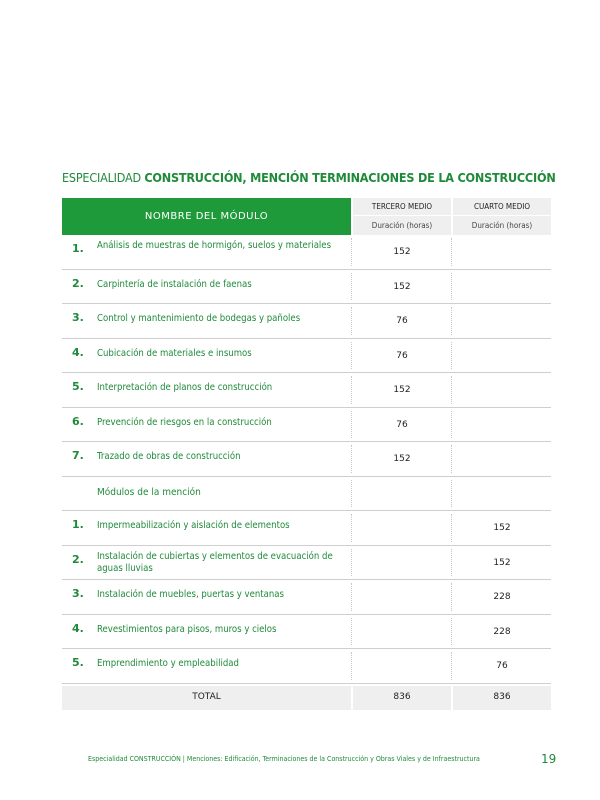  What do you see at coordinates (502, 696) in the screenshot?
I see `total-cuarto: 836` at bounding box center [502, 696].